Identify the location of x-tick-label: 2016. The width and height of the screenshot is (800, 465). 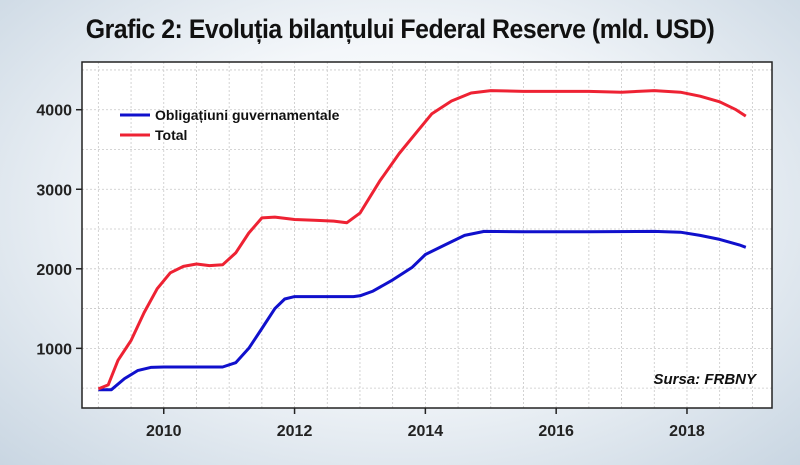
(556, 431).